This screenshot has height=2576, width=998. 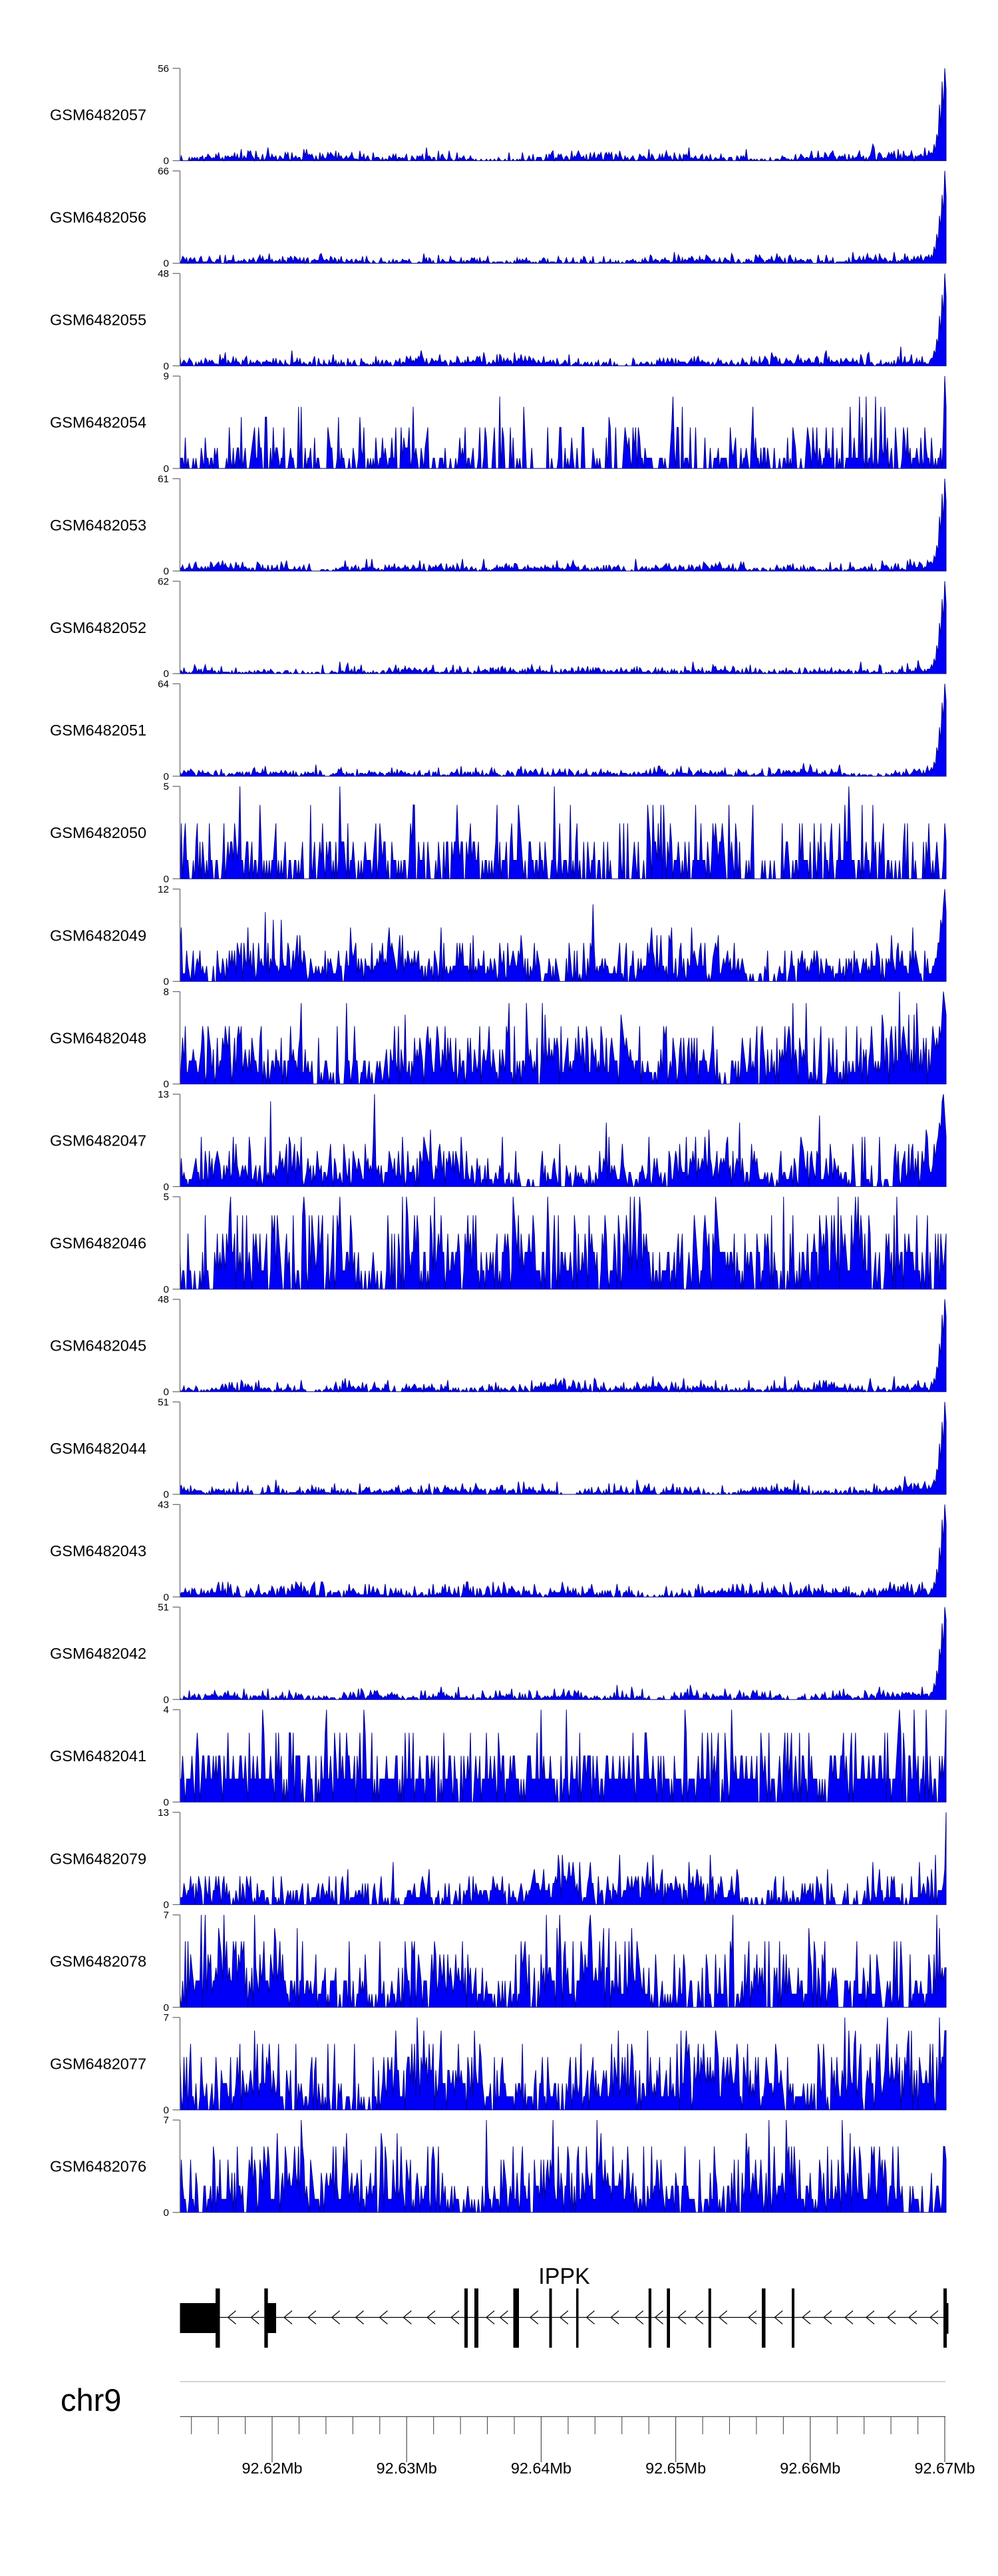 What do you see at coordinates (98, 320) in the screenshot?
I see `svg-text: GSM6482055` at bounding box center [98, 320].